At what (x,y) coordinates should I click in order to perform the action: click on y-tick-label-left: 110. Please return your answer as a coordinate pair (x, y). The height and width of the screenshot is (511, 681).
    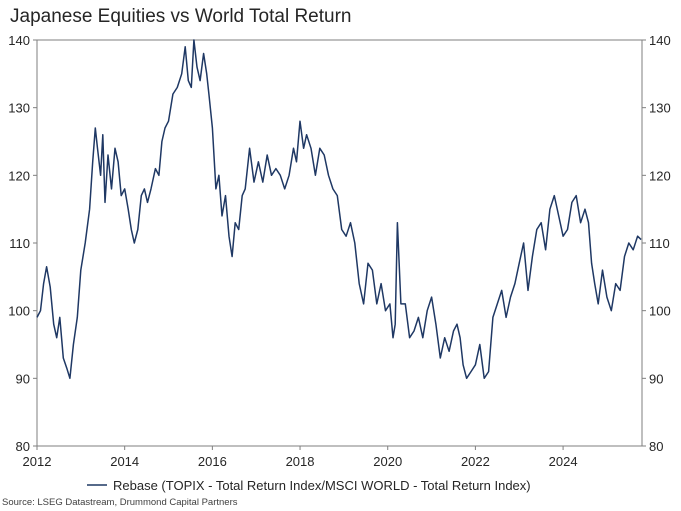
    Looking at the image, I should click on (19, 243).